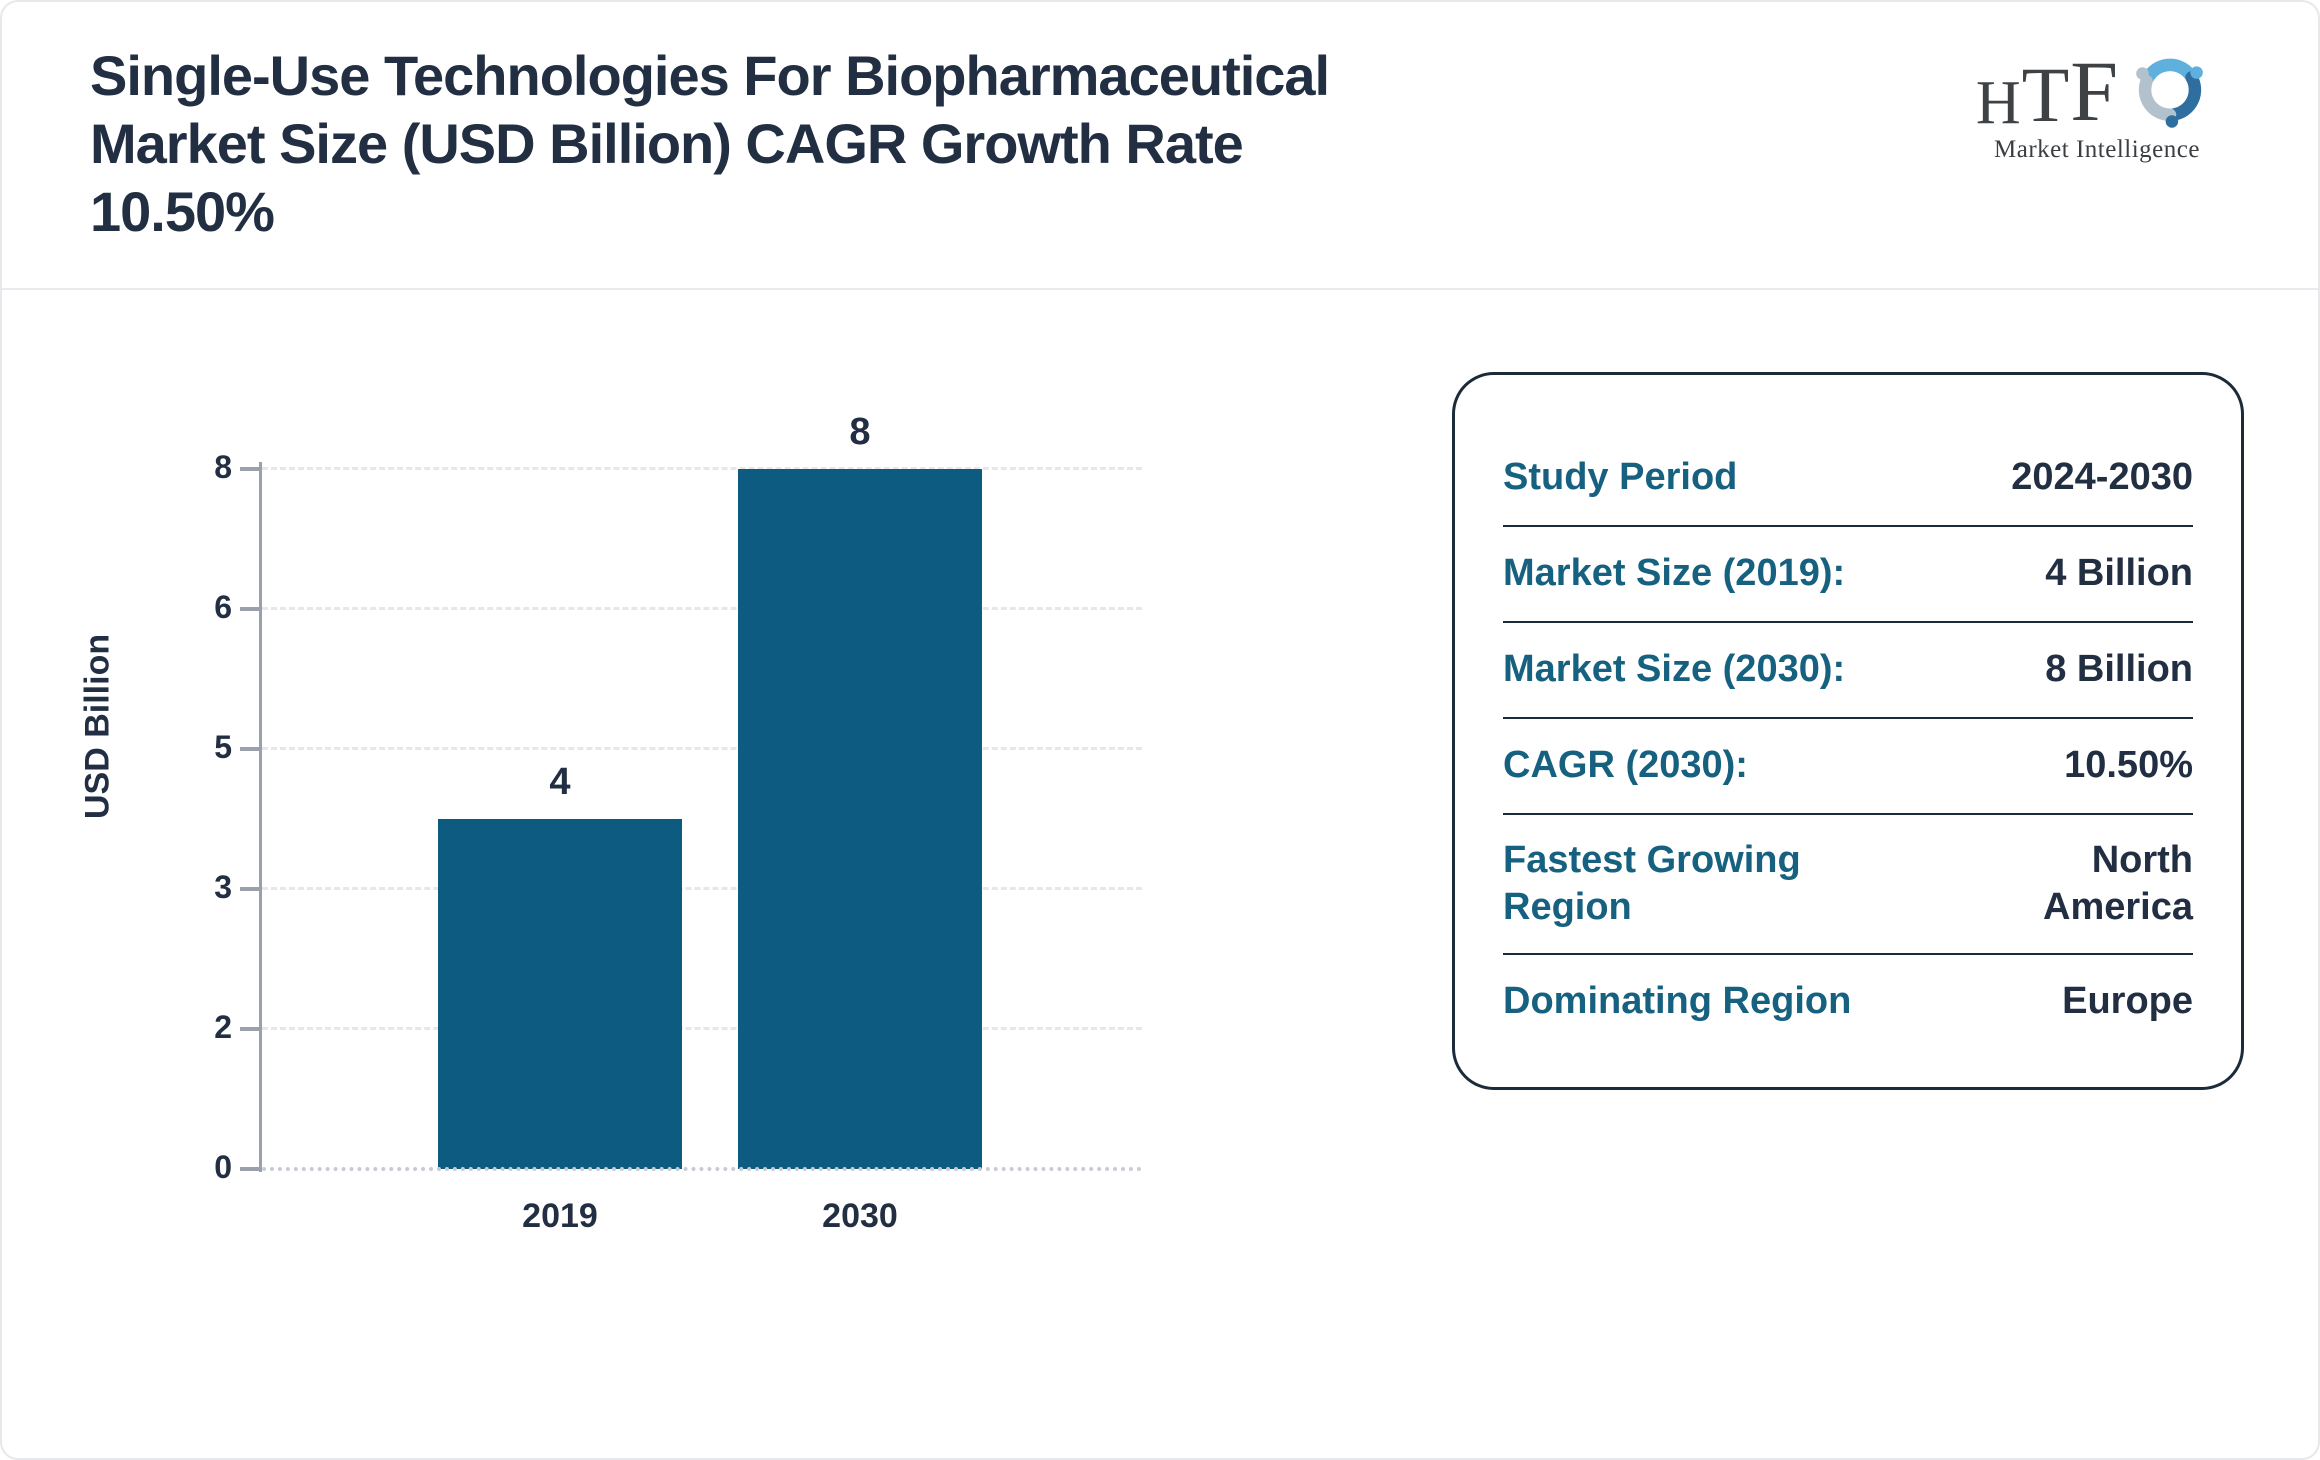 Image resolution: width=2320 pixels, height=1460 pixels. I want to click on htf-swirl-logo-icon, so click(2169, 93).